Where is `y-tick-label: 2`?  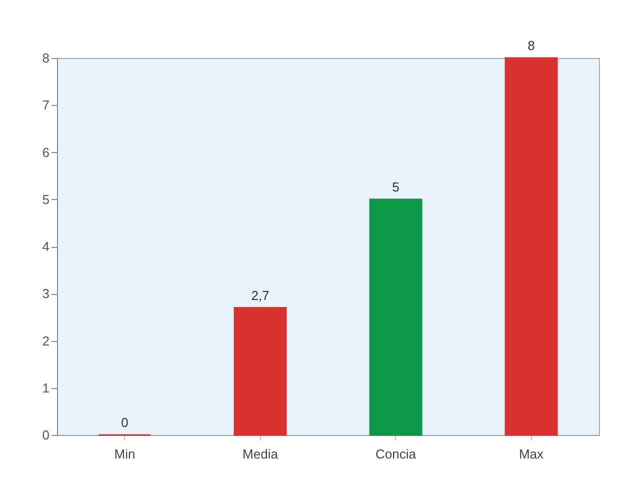 y-tick-label: 2 is located at coordinates (46, 340).